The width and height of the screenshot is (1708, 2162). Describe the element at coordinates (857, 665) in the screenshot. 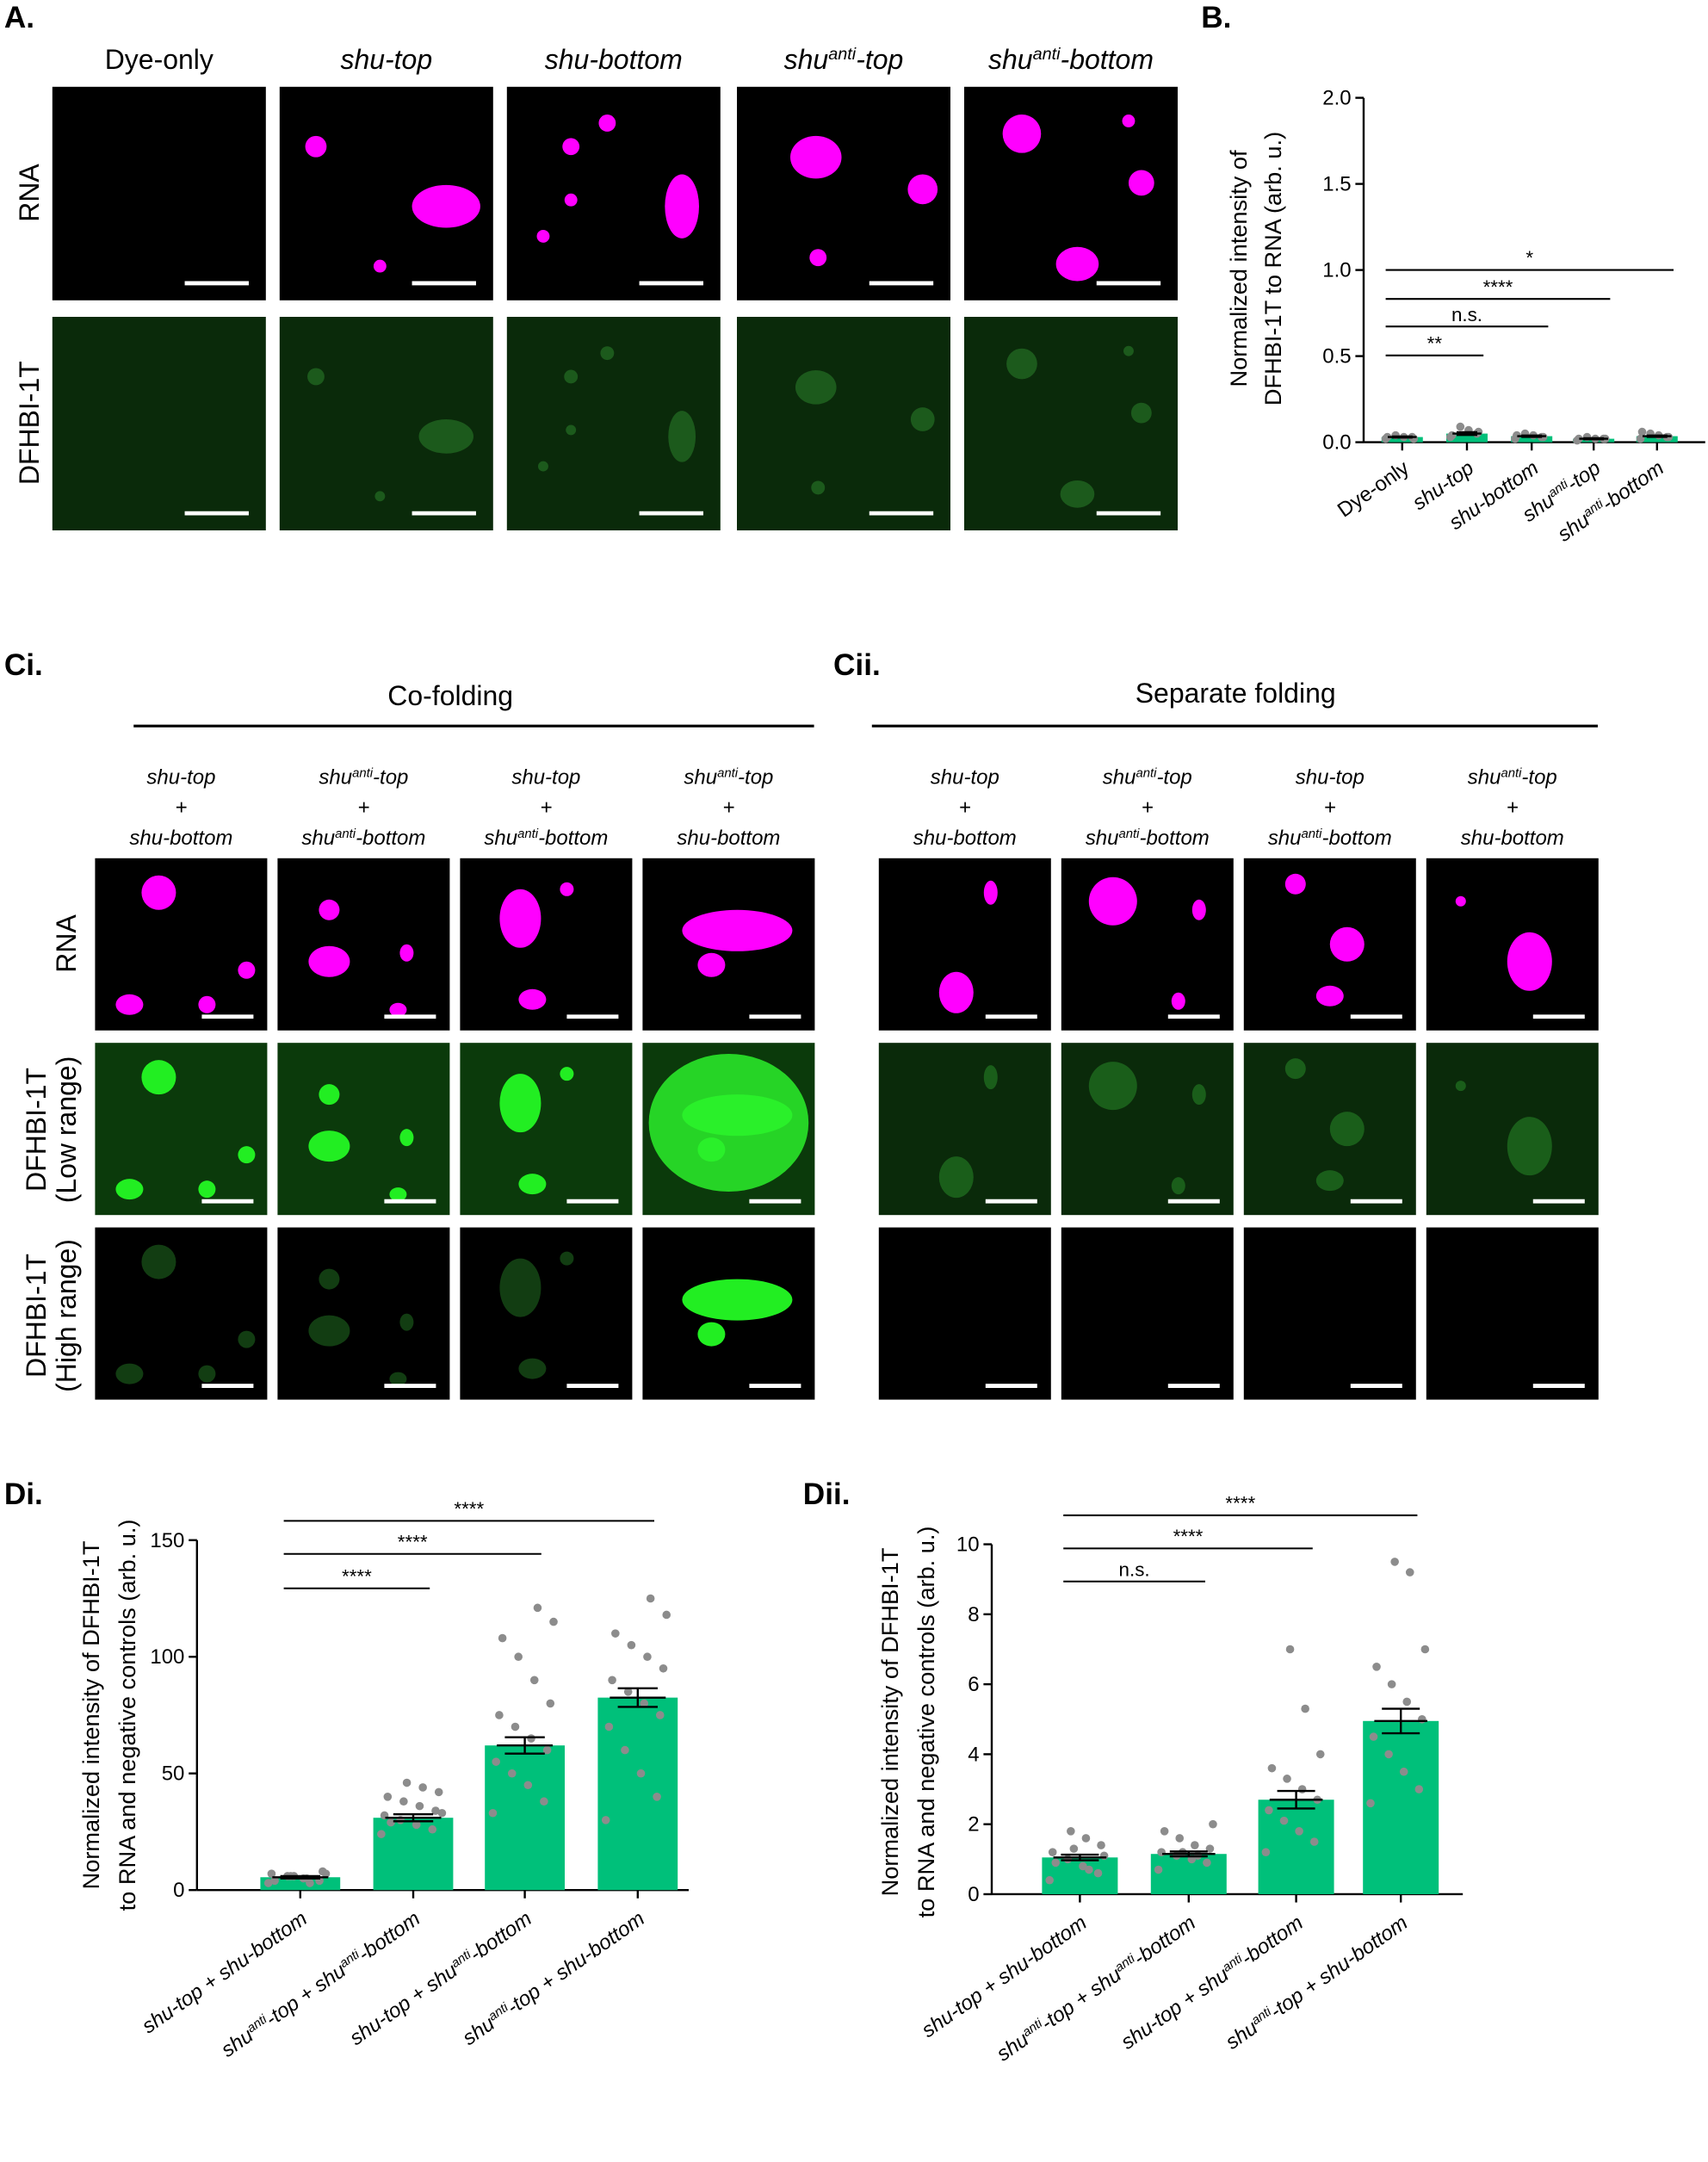

I see `panel-label: Cii.` at that location.